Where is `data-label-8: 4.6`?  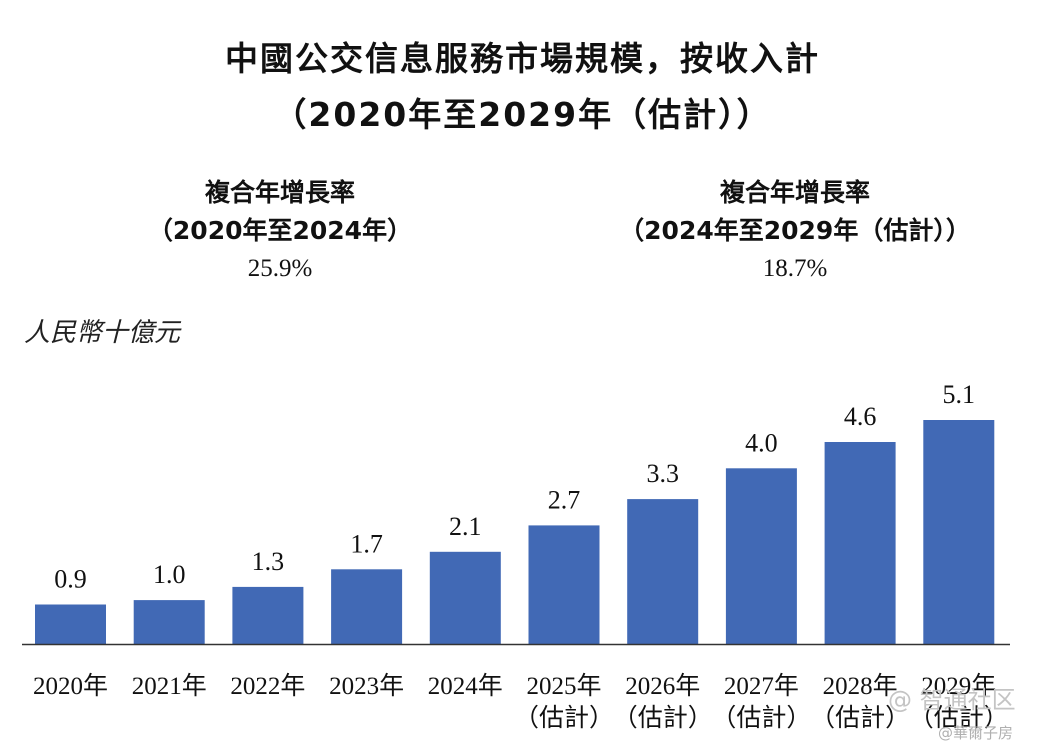
data-label-8: 4.6 is located at coordinates (860, 416).